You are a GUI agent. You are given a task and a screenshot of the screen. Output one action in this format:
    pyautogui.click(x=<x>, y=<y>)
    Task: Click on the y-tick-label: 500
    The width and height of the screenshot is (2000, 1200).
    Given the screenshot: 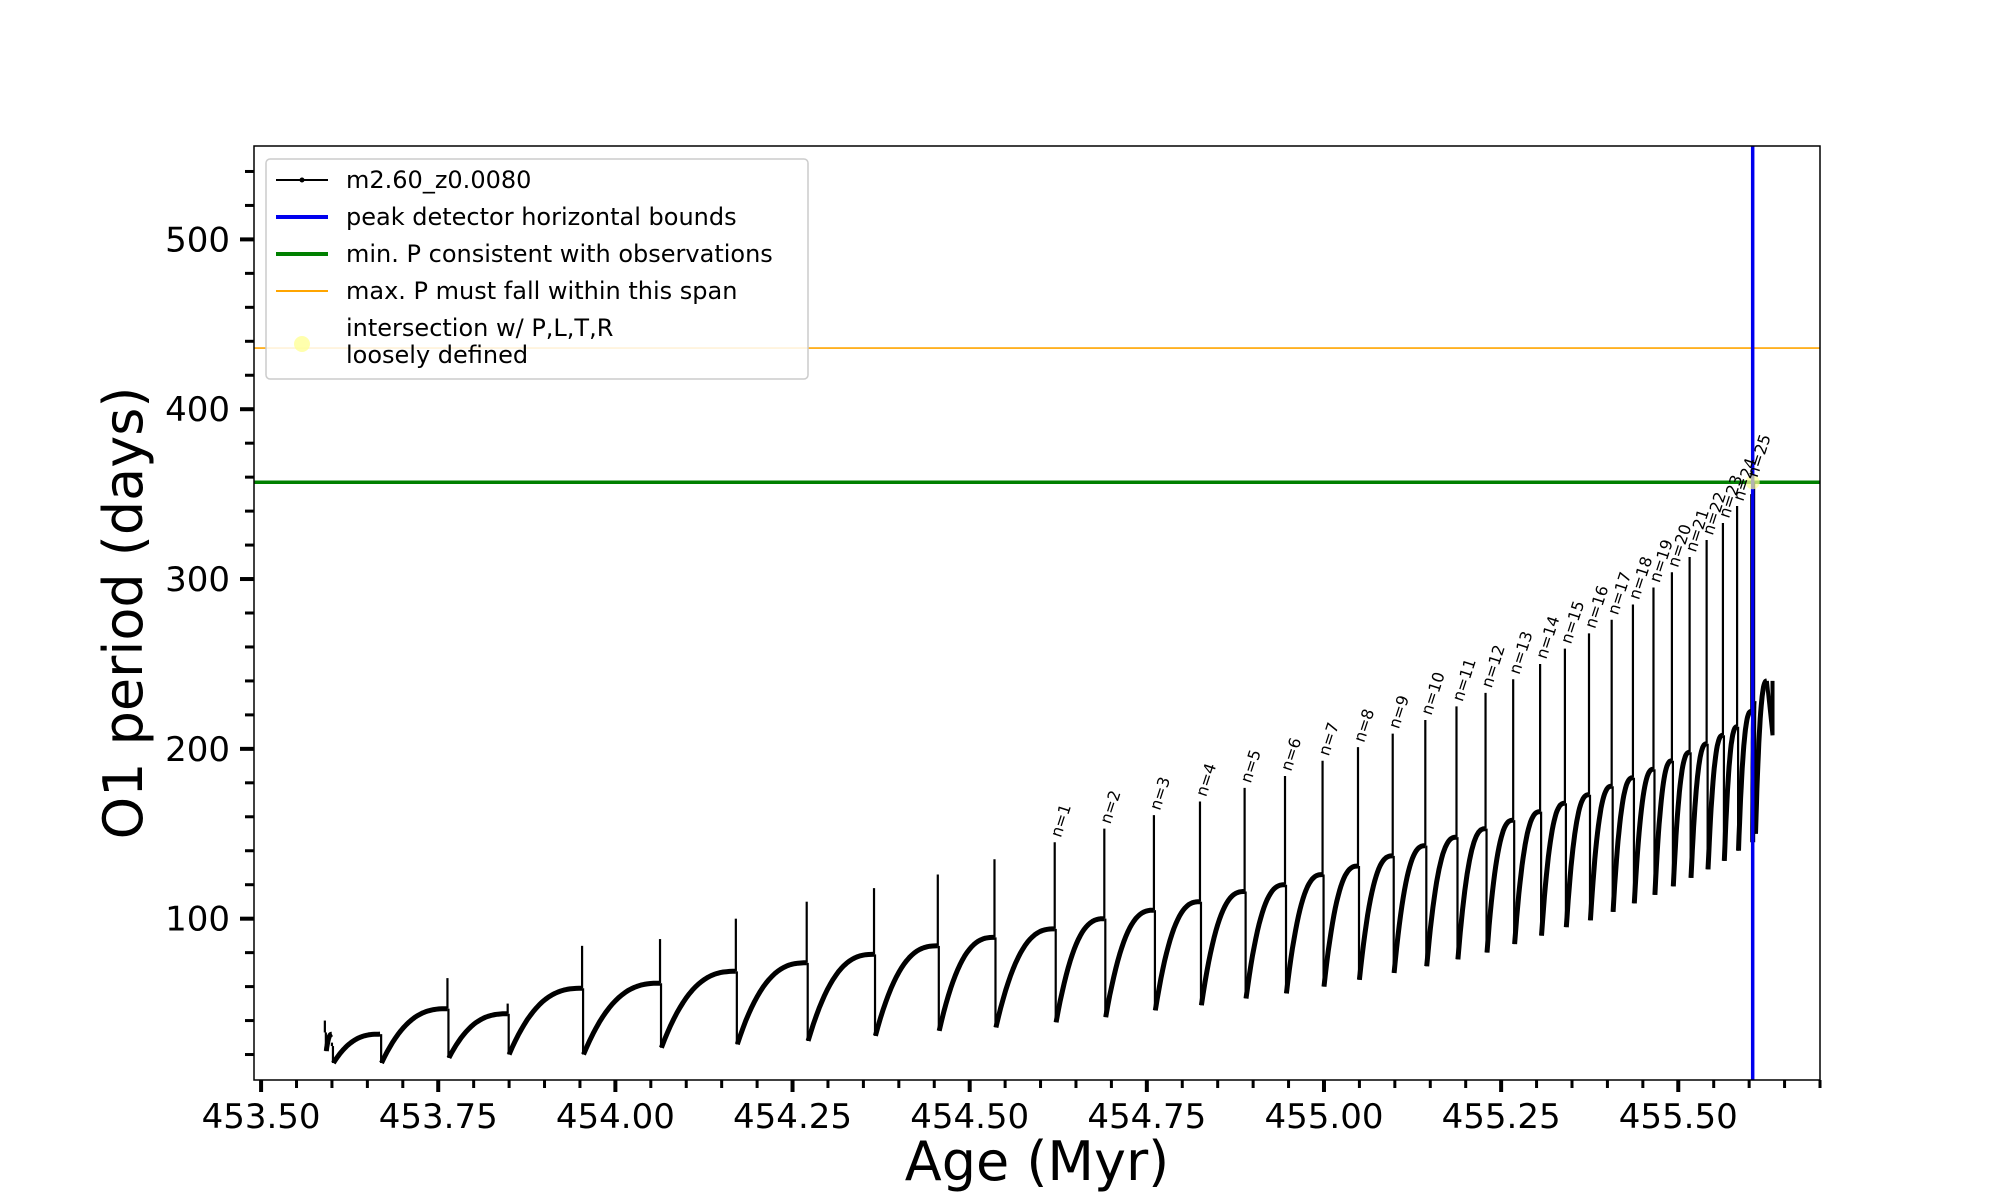 What is the action you would take?
    pyautogui.click(x=197, y=240)
    